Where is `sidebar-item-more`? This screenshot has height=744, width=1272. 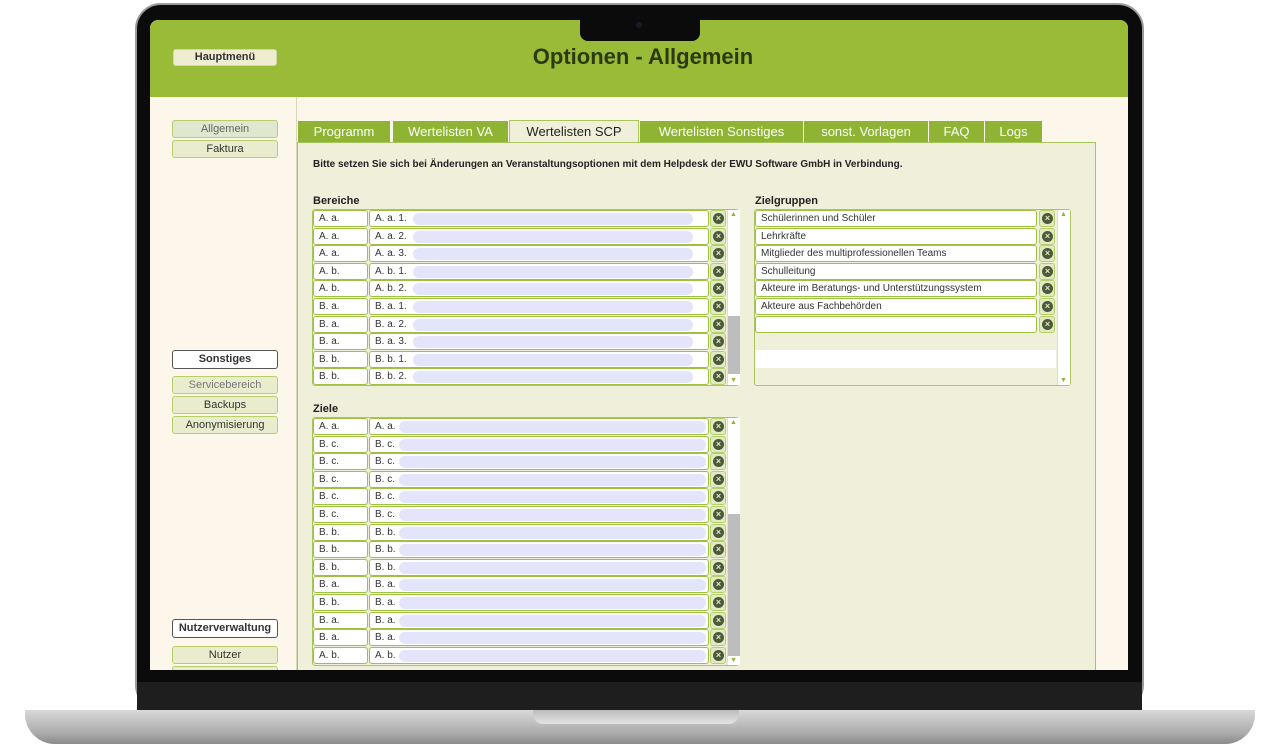 sidebar-item-more is located at coordinates (225, 668).